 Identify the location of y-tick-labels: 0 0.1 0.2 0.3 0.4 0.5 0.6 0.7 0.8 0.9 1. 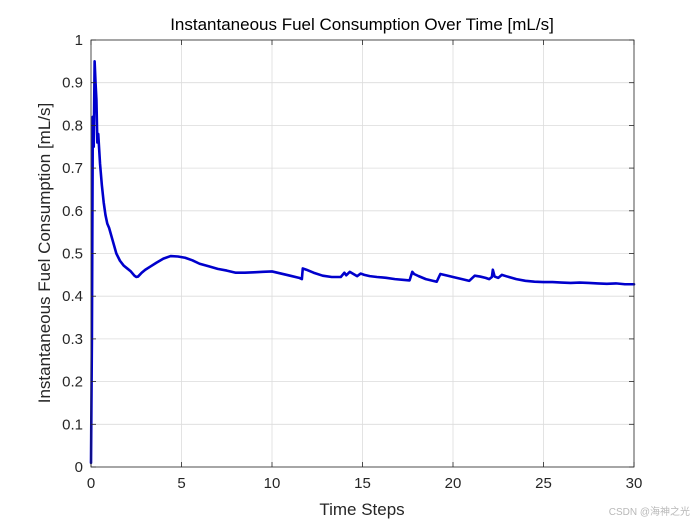
(72, 254).